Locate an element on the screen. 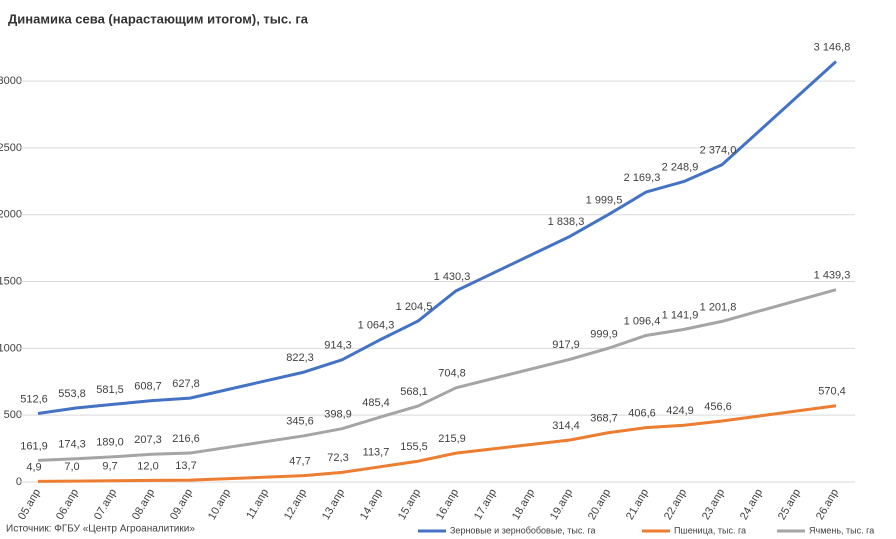  y-tick-label: 1500 is located at coordinates (11, 281).